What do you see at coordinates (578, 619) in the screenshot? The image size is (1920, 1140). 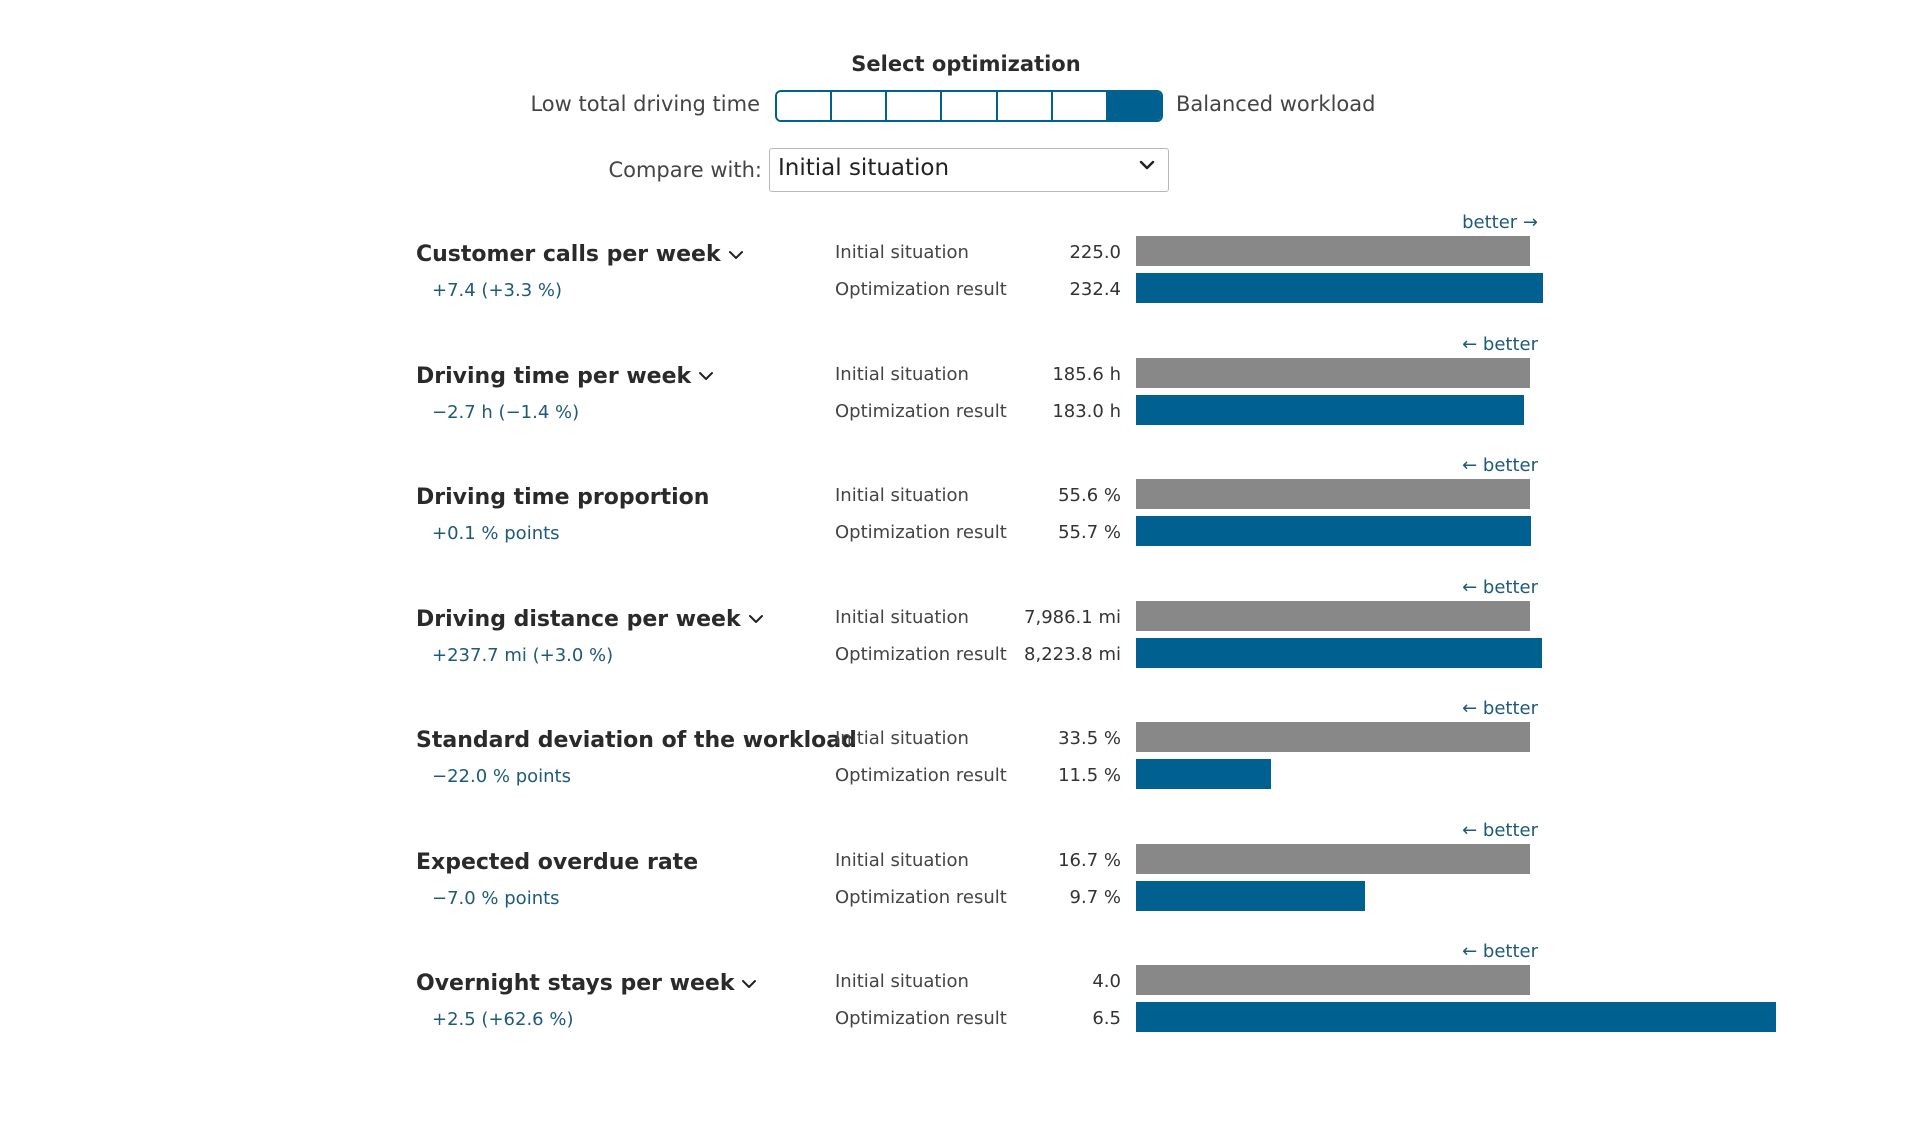 I see `metric-name-label: Driving distance per week` at bounding box center [578, 619].